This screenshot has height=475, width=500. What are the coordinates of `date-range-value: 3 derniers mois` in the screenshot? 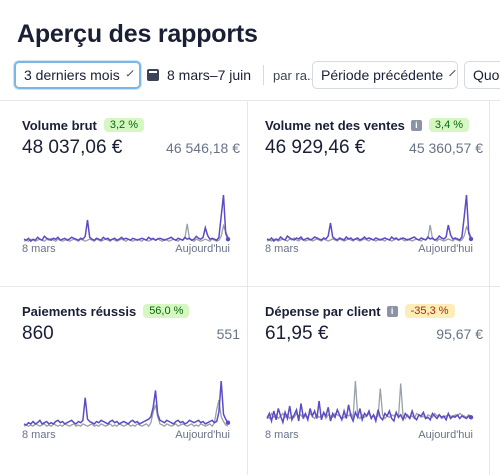 It's located at (72, 75).